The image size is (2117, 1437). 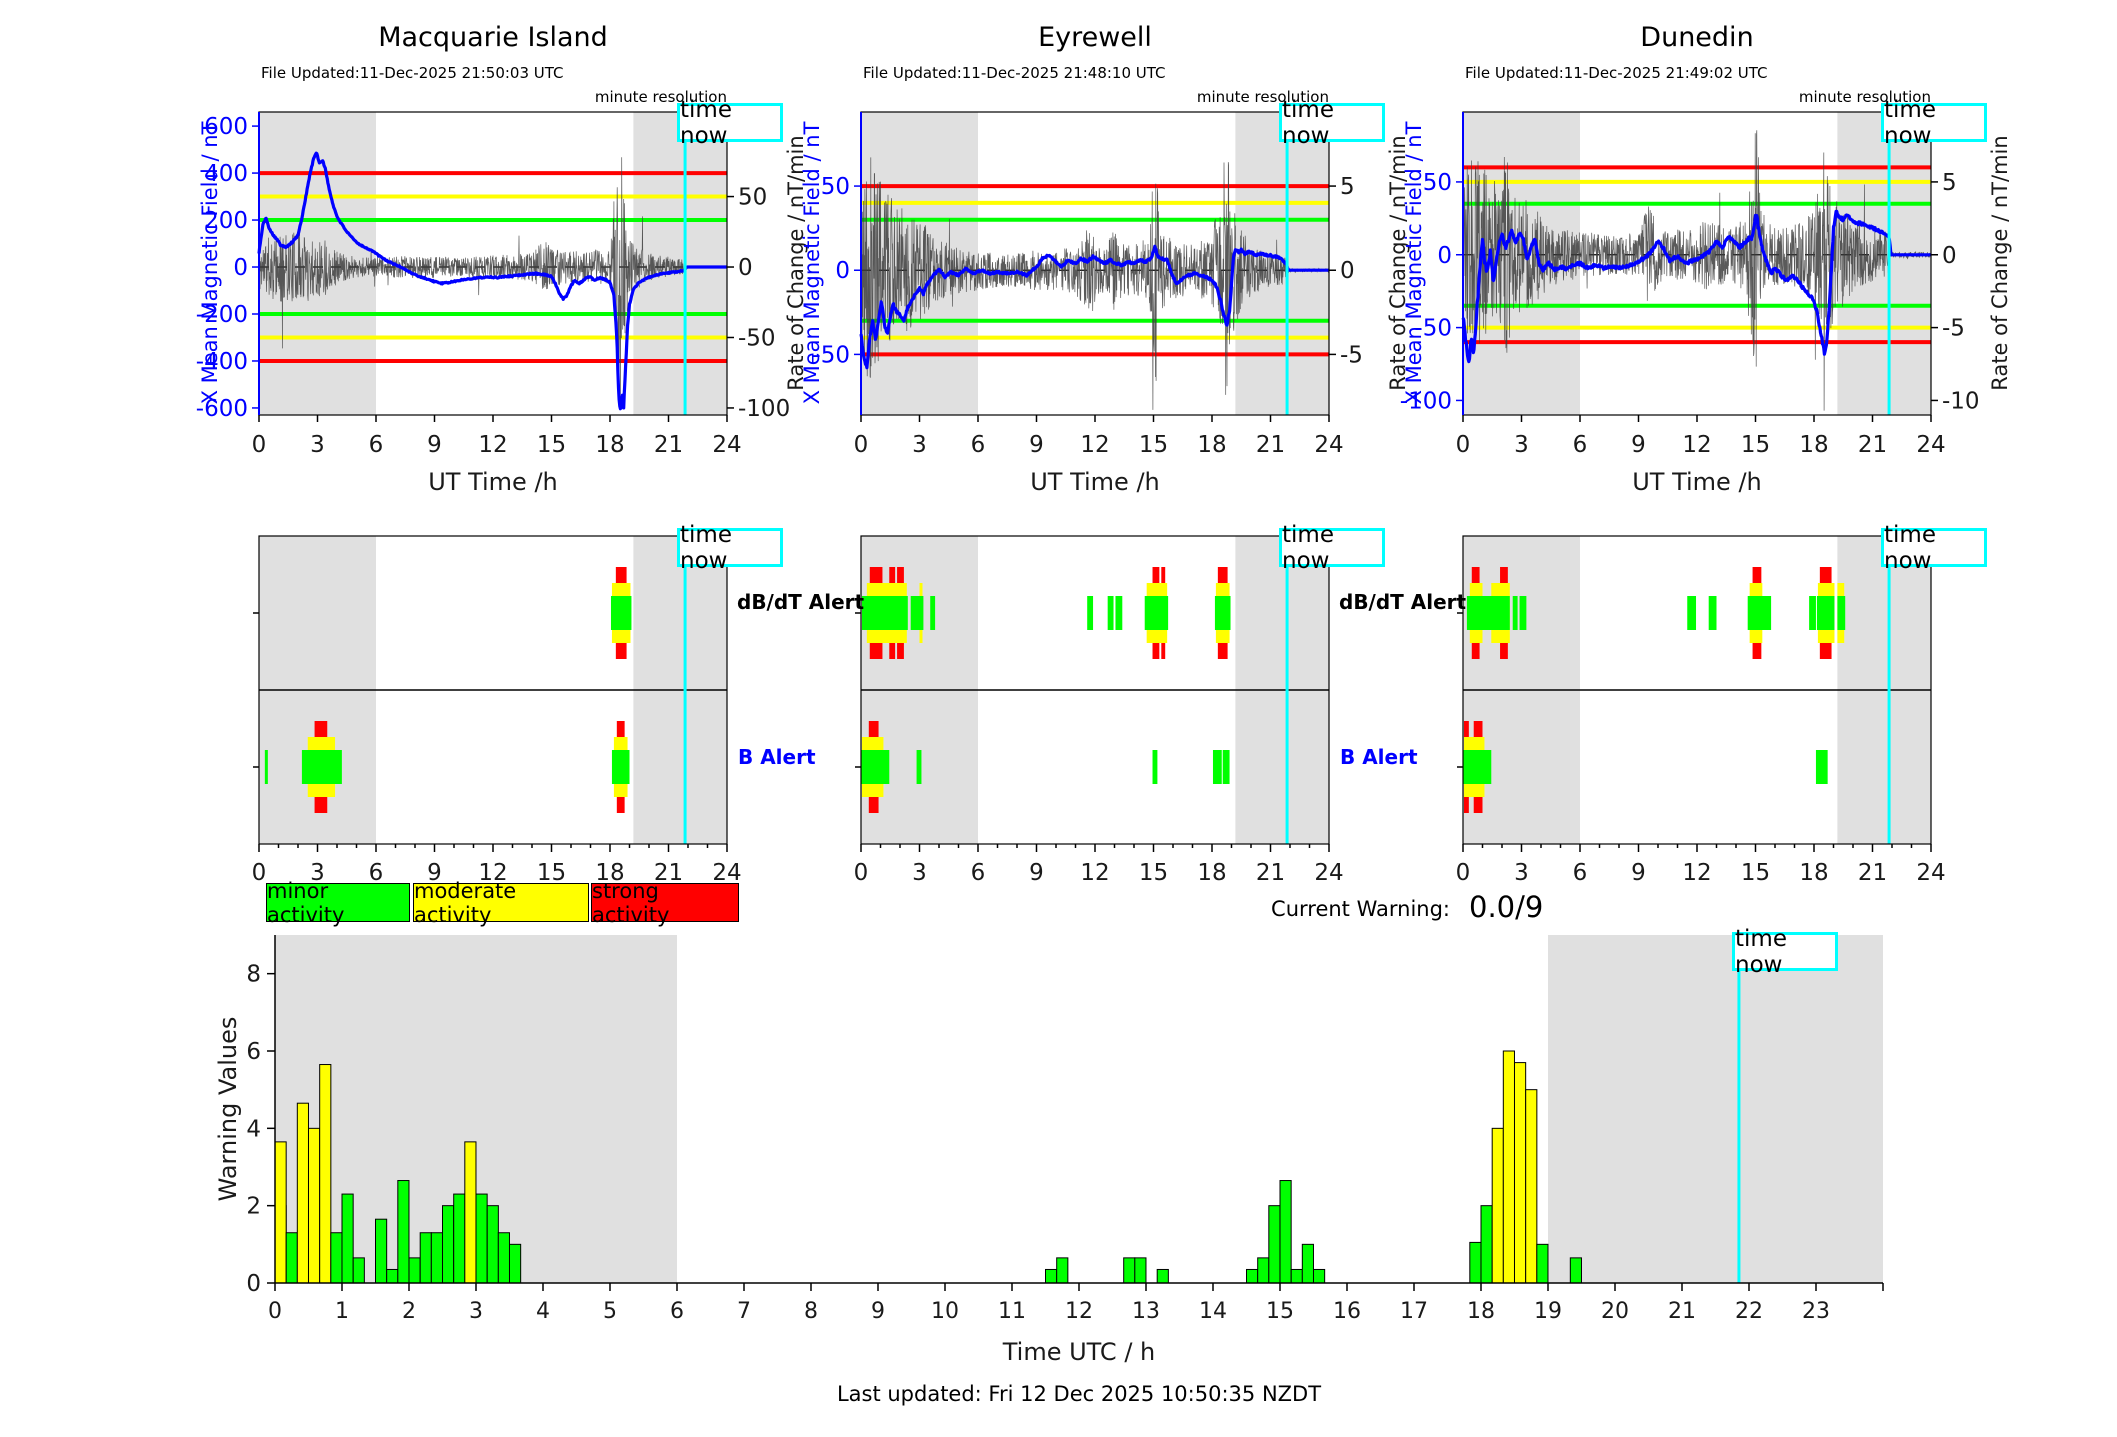 I want to click on x-tick-label: 0, so click(x=275, y=1311).